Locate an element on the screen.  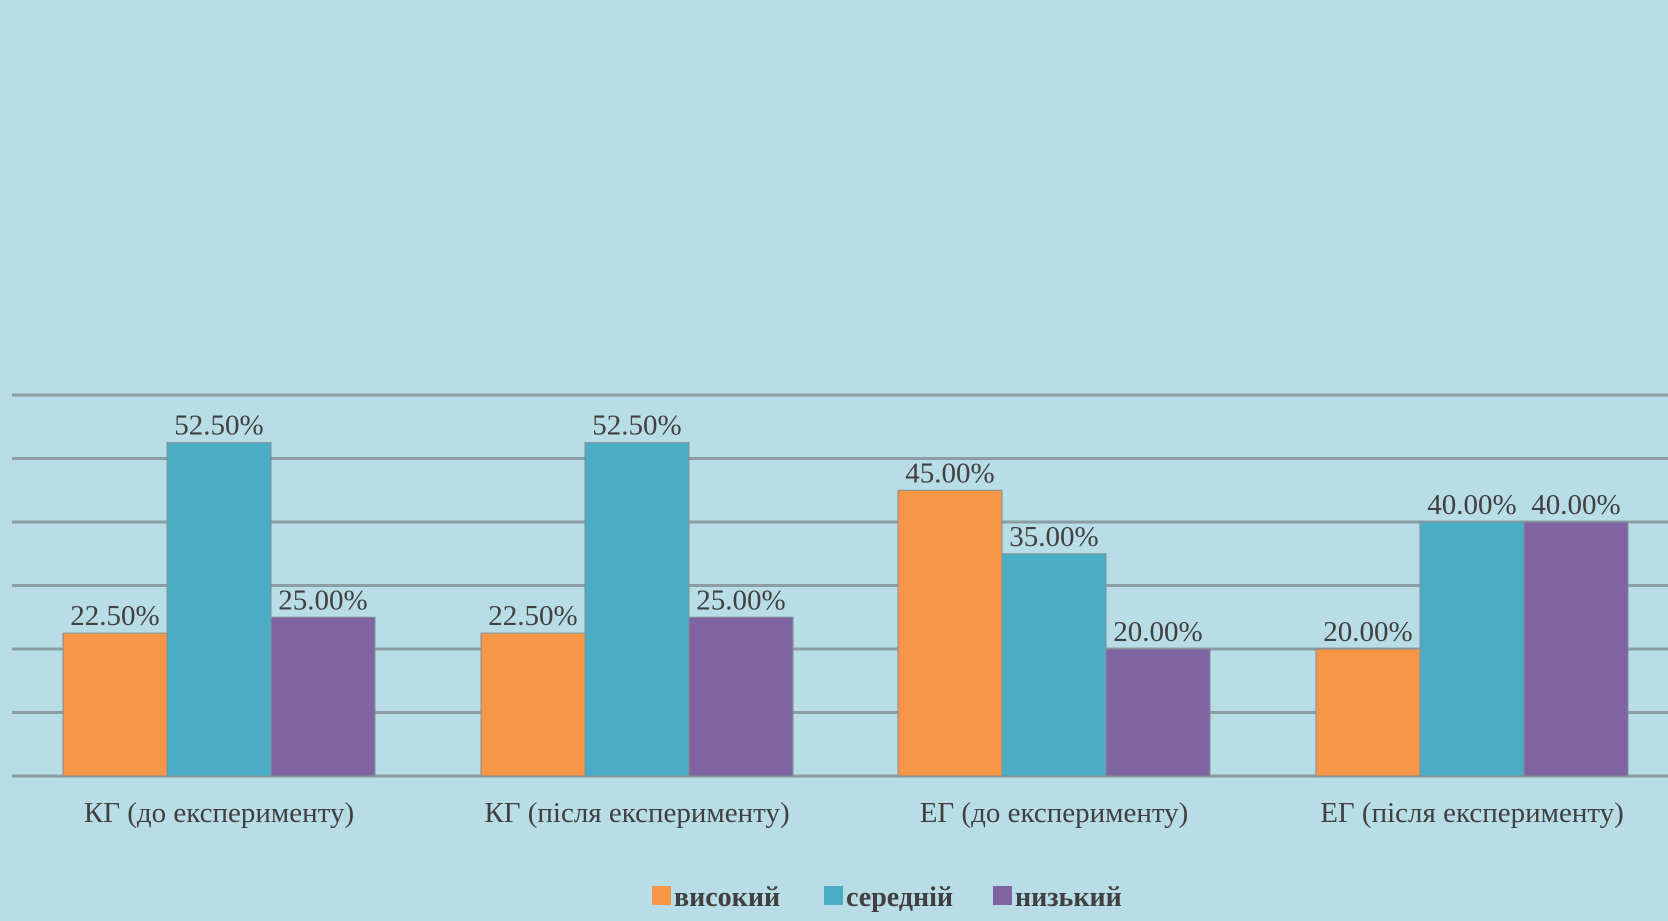
legend: високий середній низький is located at coordinates (887, 897).